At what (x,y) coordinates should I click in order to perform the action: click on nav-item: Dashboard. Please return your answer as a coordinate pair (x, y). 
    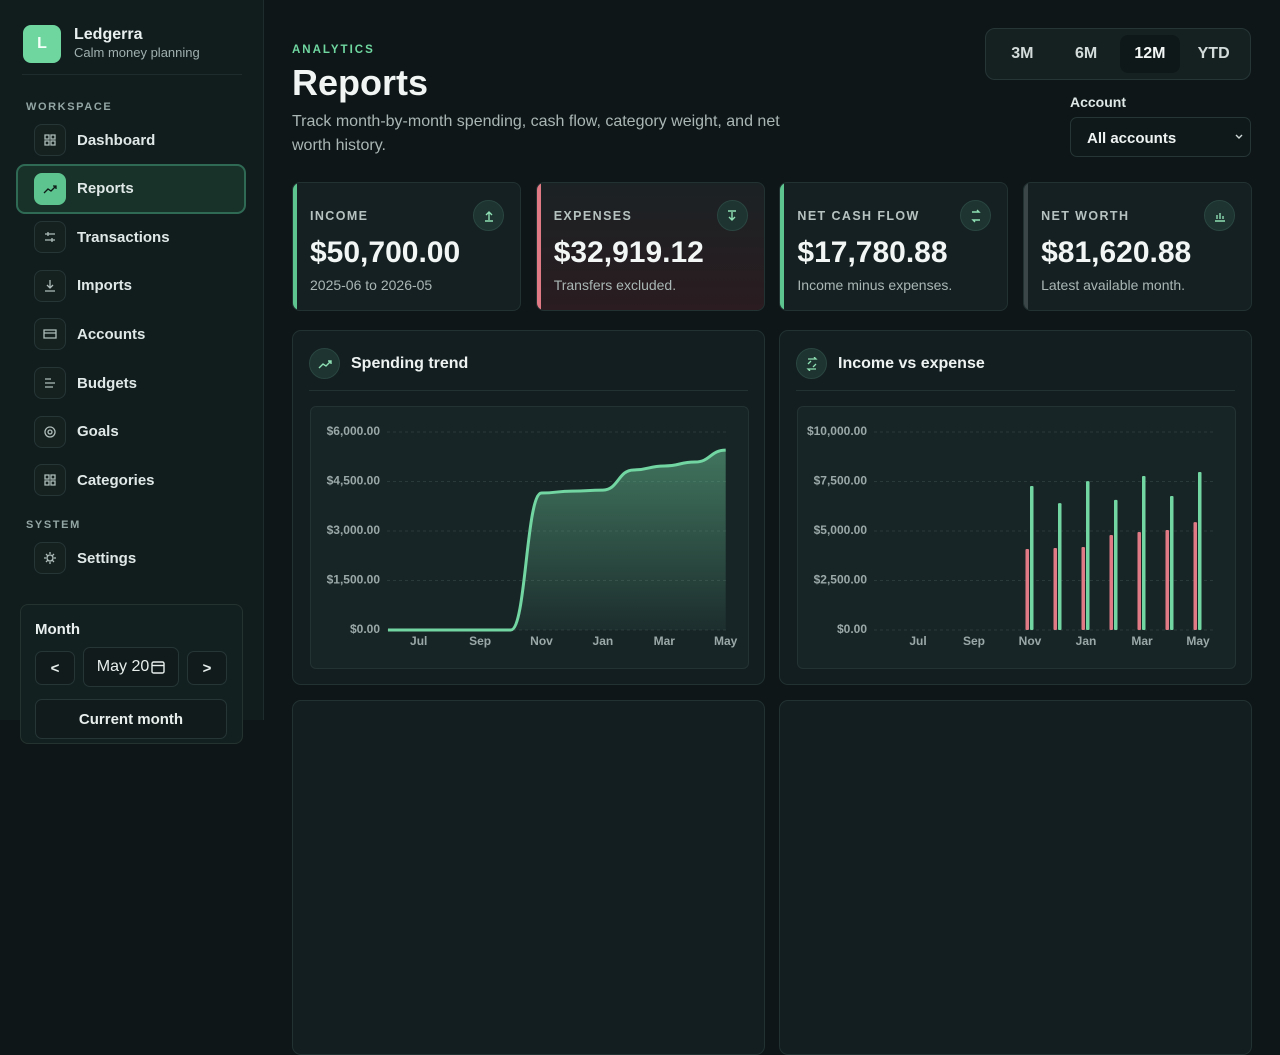
    Looking at the image, I should click on (131, 140).